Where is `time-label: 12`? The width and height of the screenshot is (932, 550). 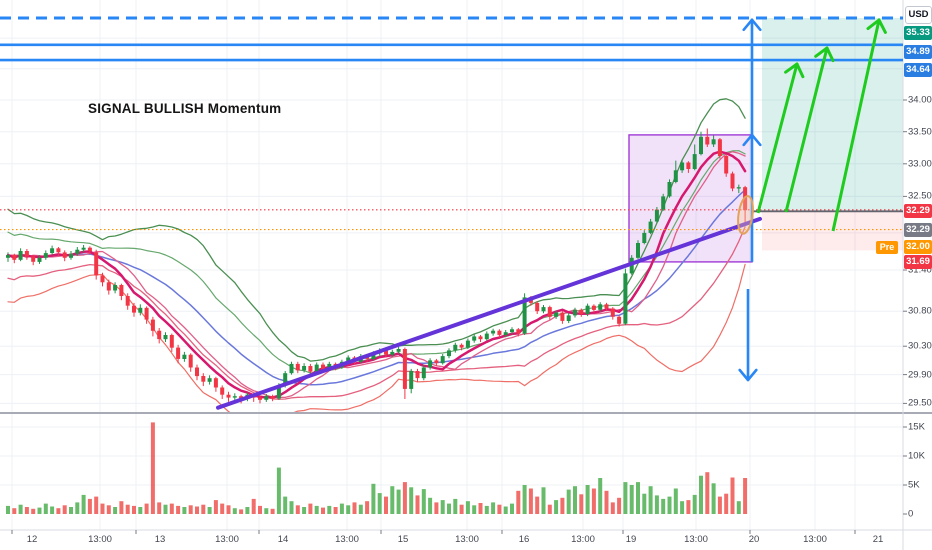
time-label: 12 is located at coordinates (32, 539).